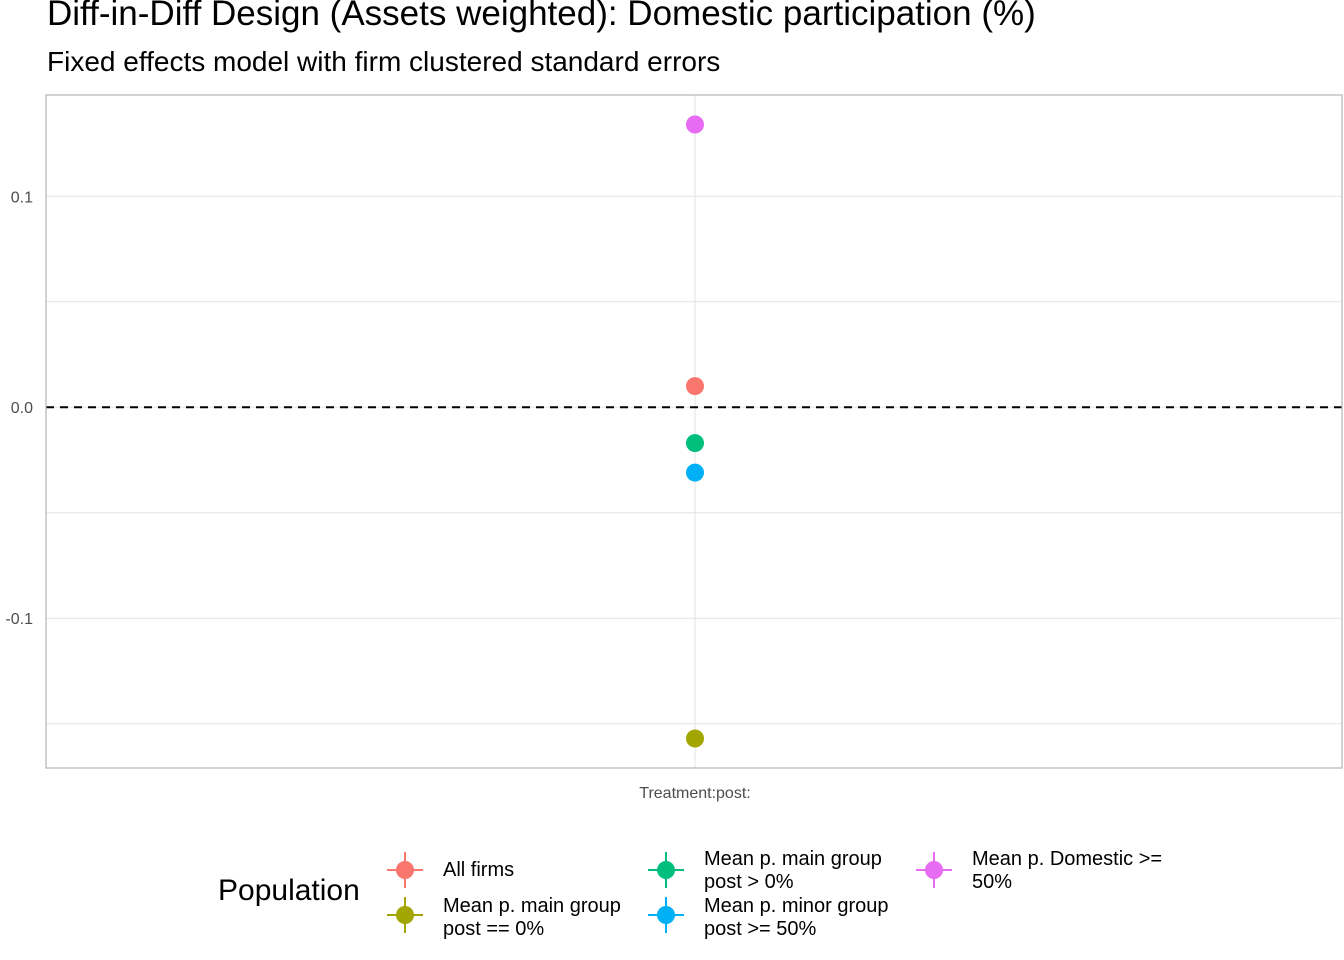 The height and width of the screenshot is (960, 1344). I want to click on x-tick-label: Treatment:post:, so click(694, 793).